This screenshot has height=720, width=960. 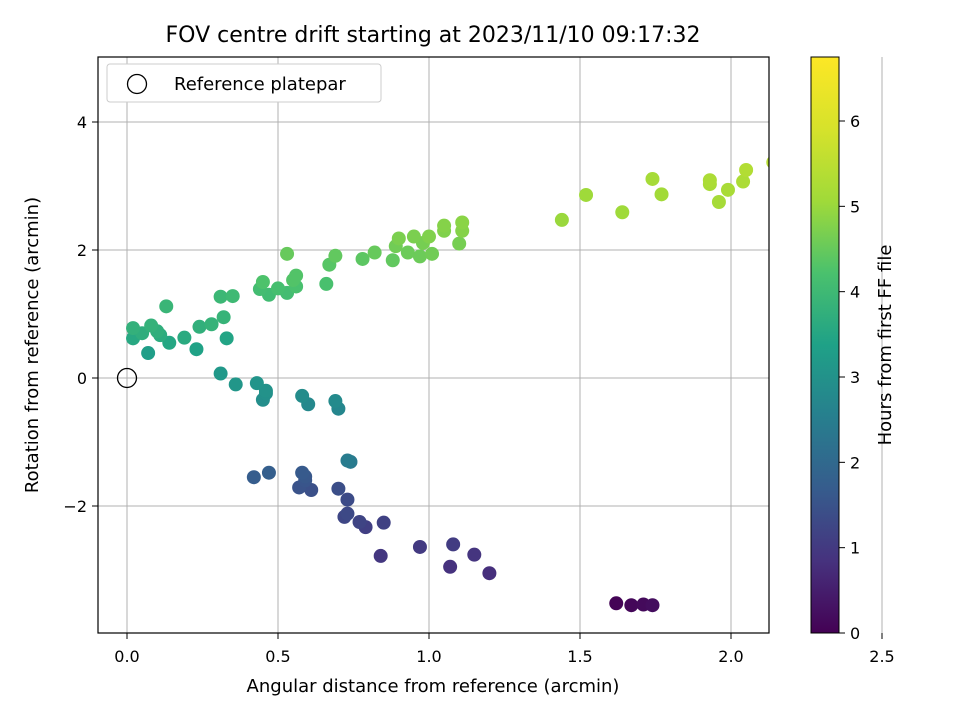 What do you see at coordinates (82, 378) in the screenshot?
I see `y-tick-label: 0` at bounding box center [82, 378].